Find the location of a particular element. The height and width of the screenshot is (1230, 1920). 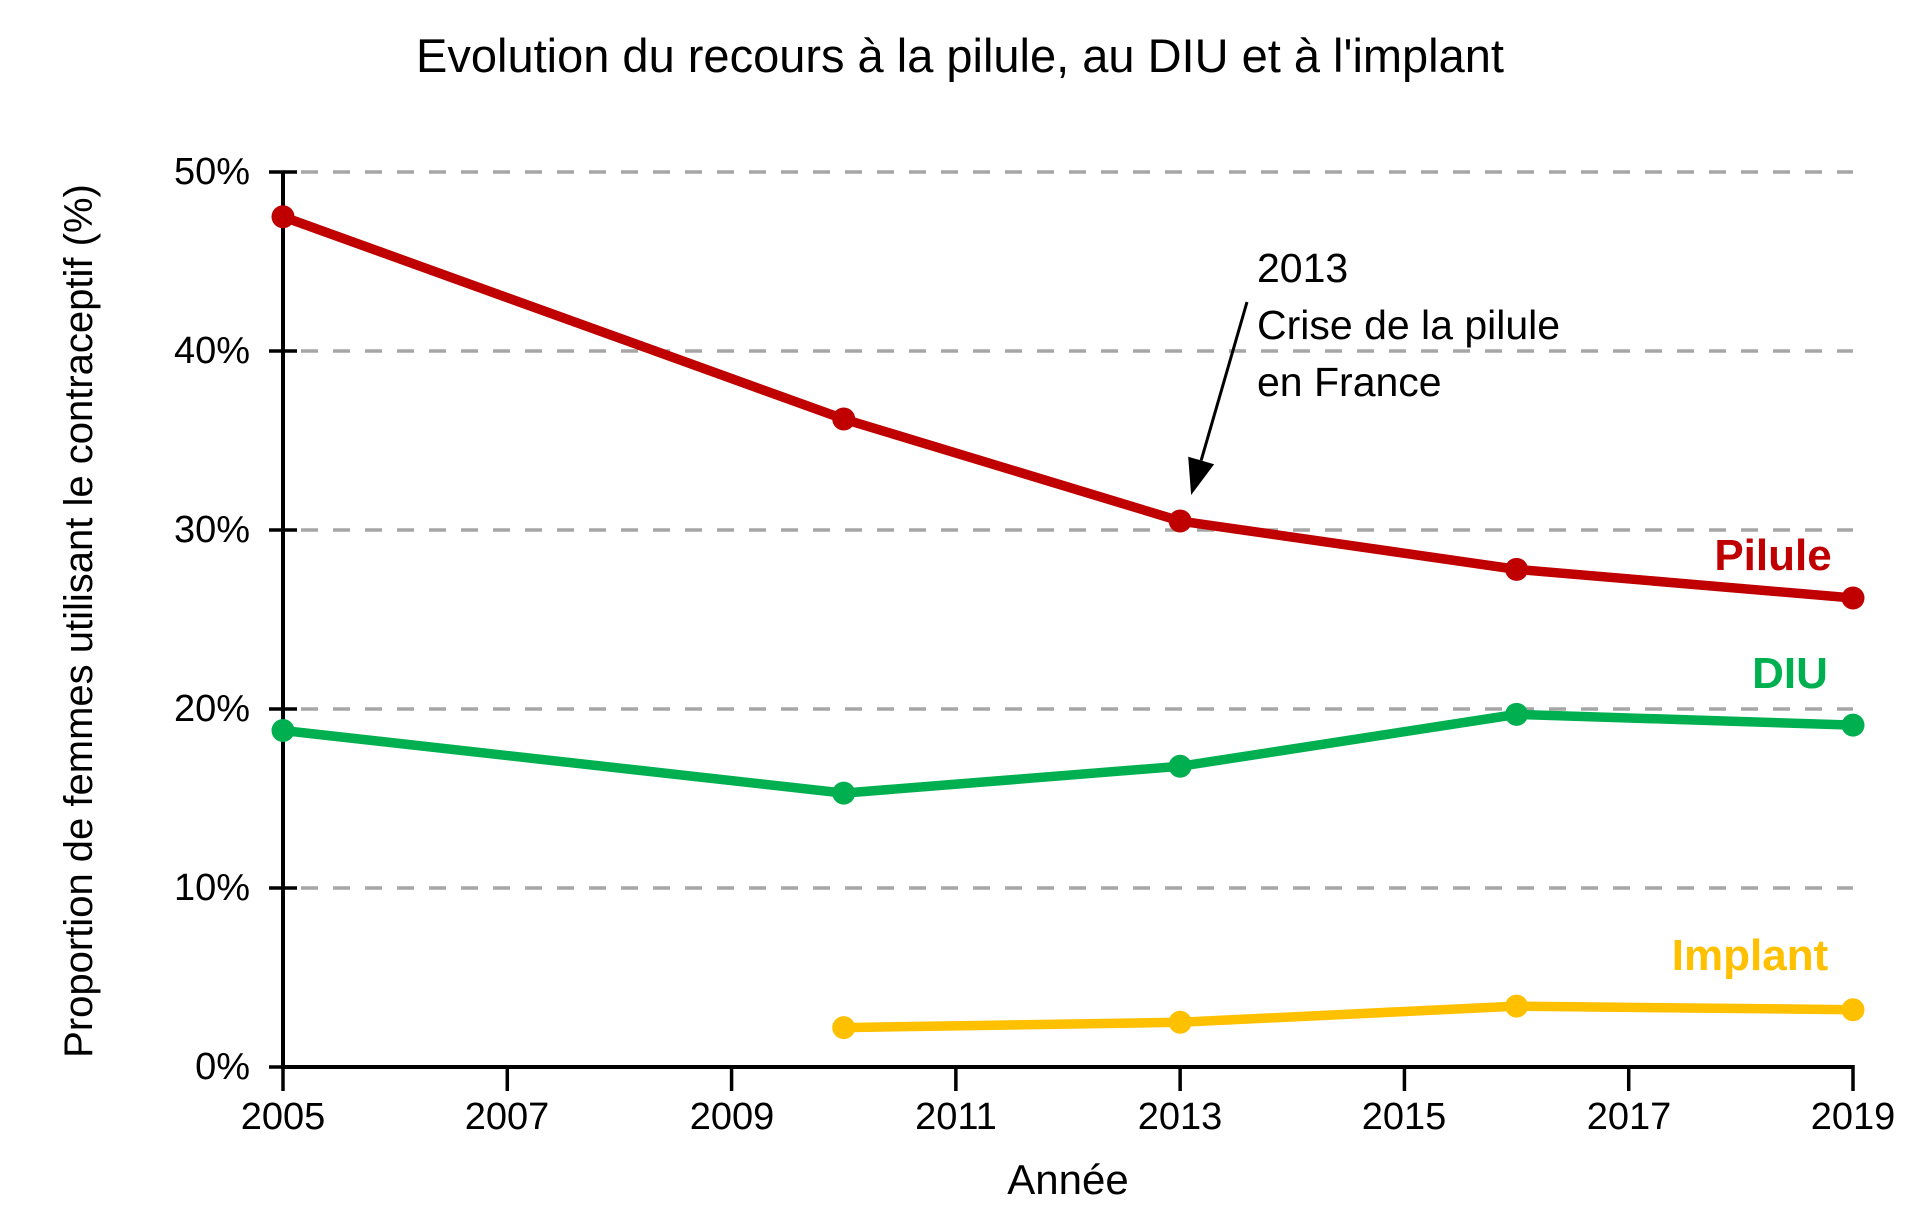

x-tick-label: 2007 is located at coordinates (507, 1117).